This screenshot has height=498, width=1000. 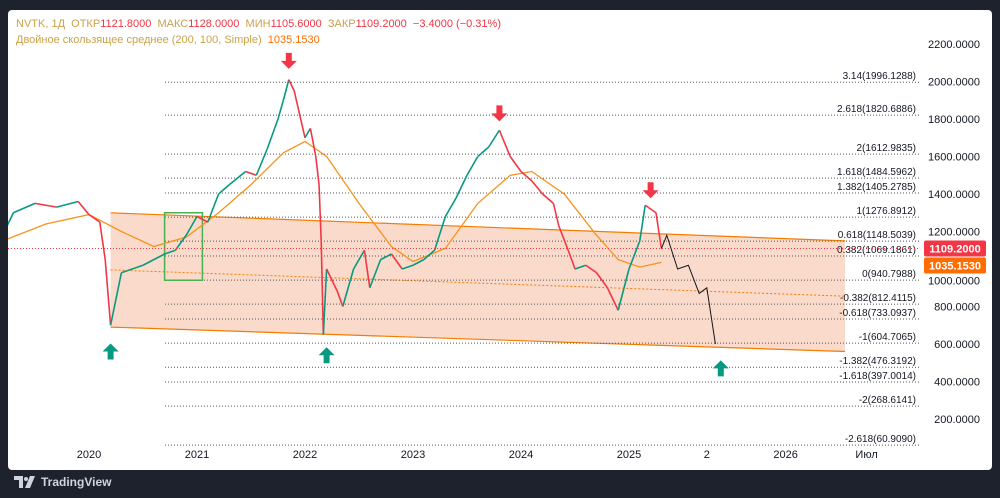 What do you see at coordinates (877, 376) in the screenshot?
I see `fib-level-label: -1.618(397.0014)` at bounding box center [877, 376].